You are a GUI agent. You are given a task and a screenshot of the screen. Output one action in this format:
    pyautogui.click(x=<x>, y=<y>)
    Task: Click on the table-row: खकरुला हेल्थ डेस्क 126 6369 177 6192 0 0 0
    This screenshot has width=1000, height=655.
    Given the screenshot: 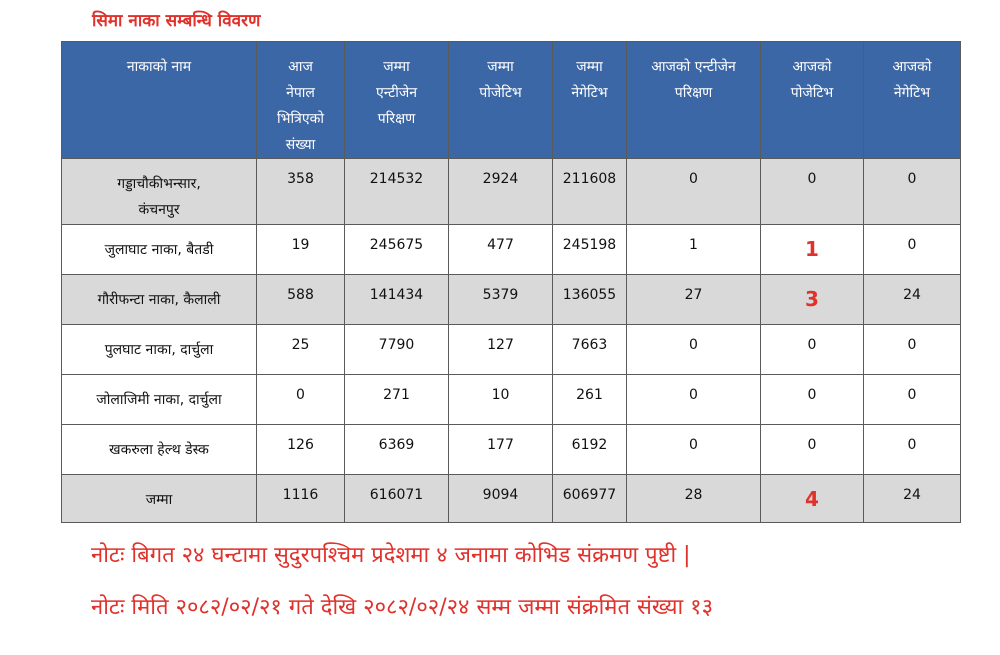 What is the action you would take?
    pyautogui.click(x=511, y=449)
    